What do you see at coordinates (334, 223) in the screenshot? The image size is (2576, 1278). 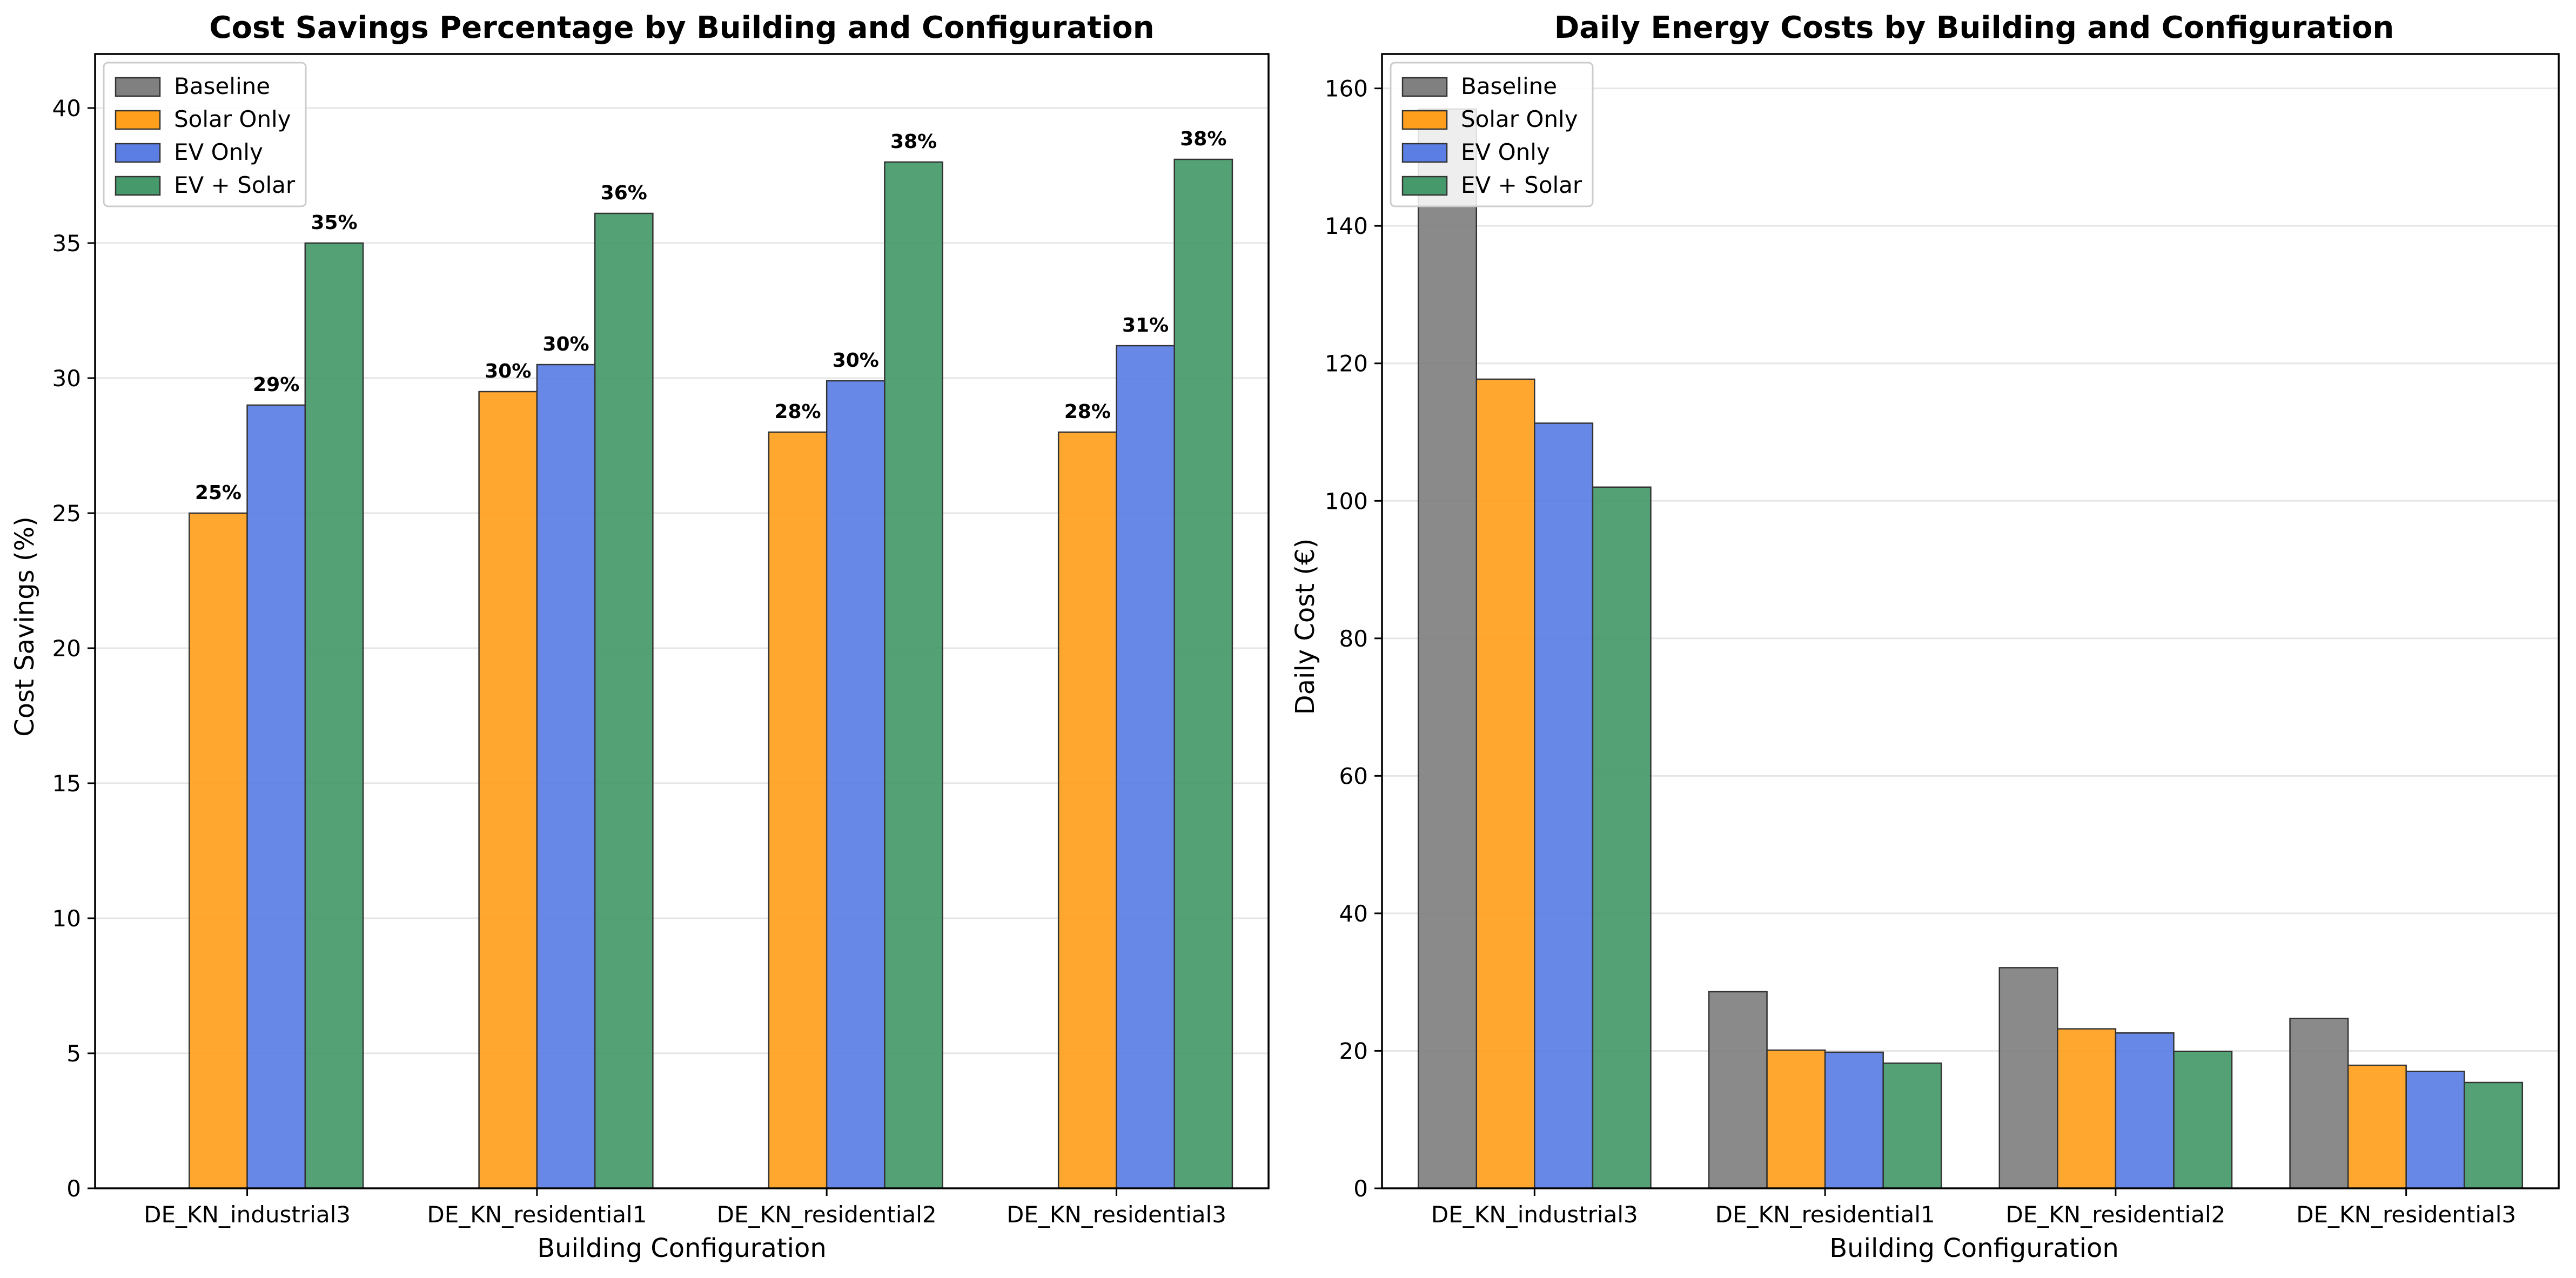 I see `data-label: 35%` at bounding box center [334, 223].